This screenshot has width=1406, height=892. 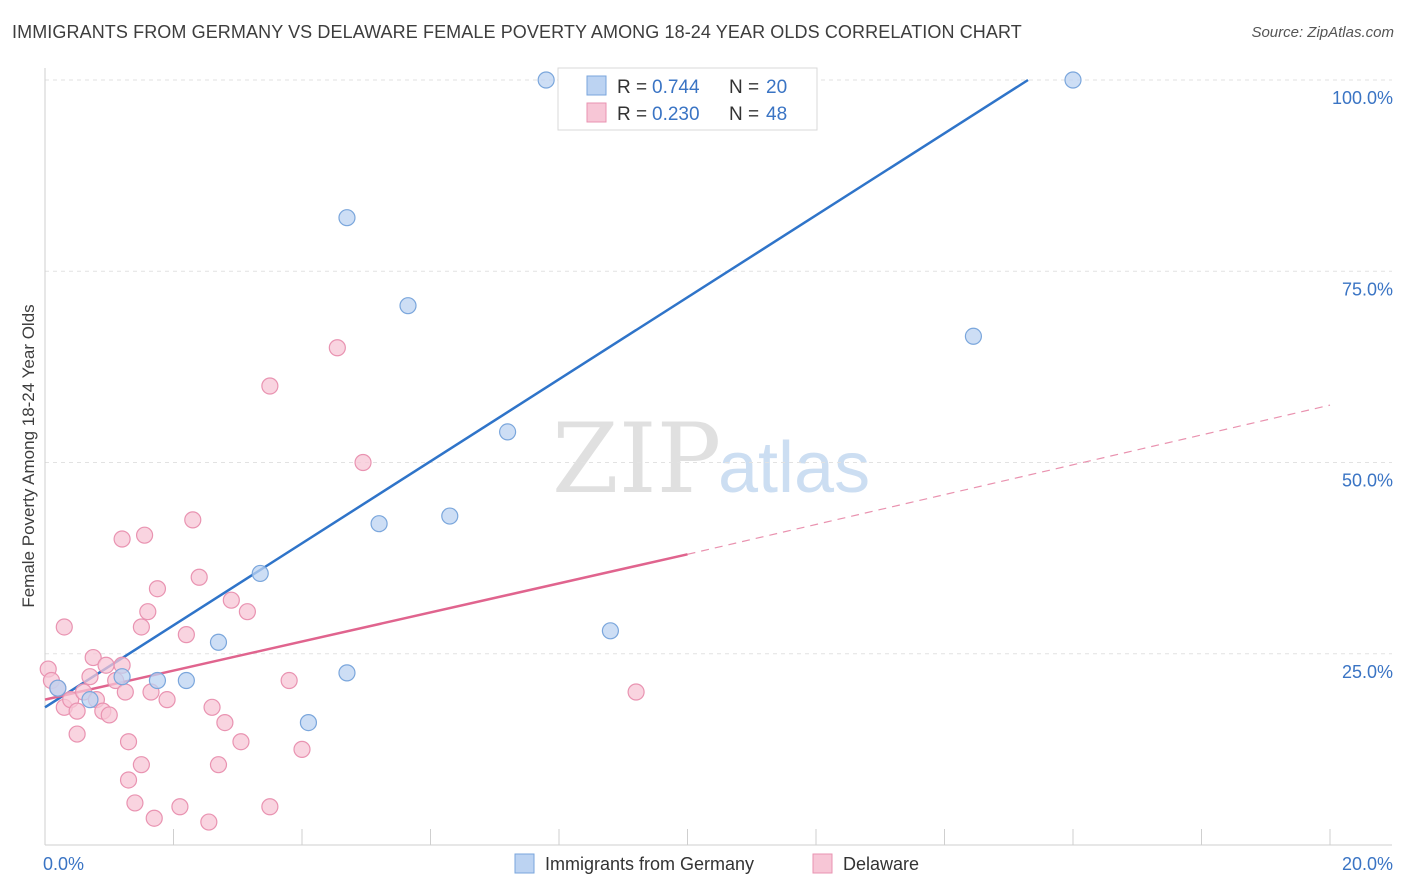 I want to click on series-legend: Immigrants from Germany Delaware, so click(x=716, y=863).